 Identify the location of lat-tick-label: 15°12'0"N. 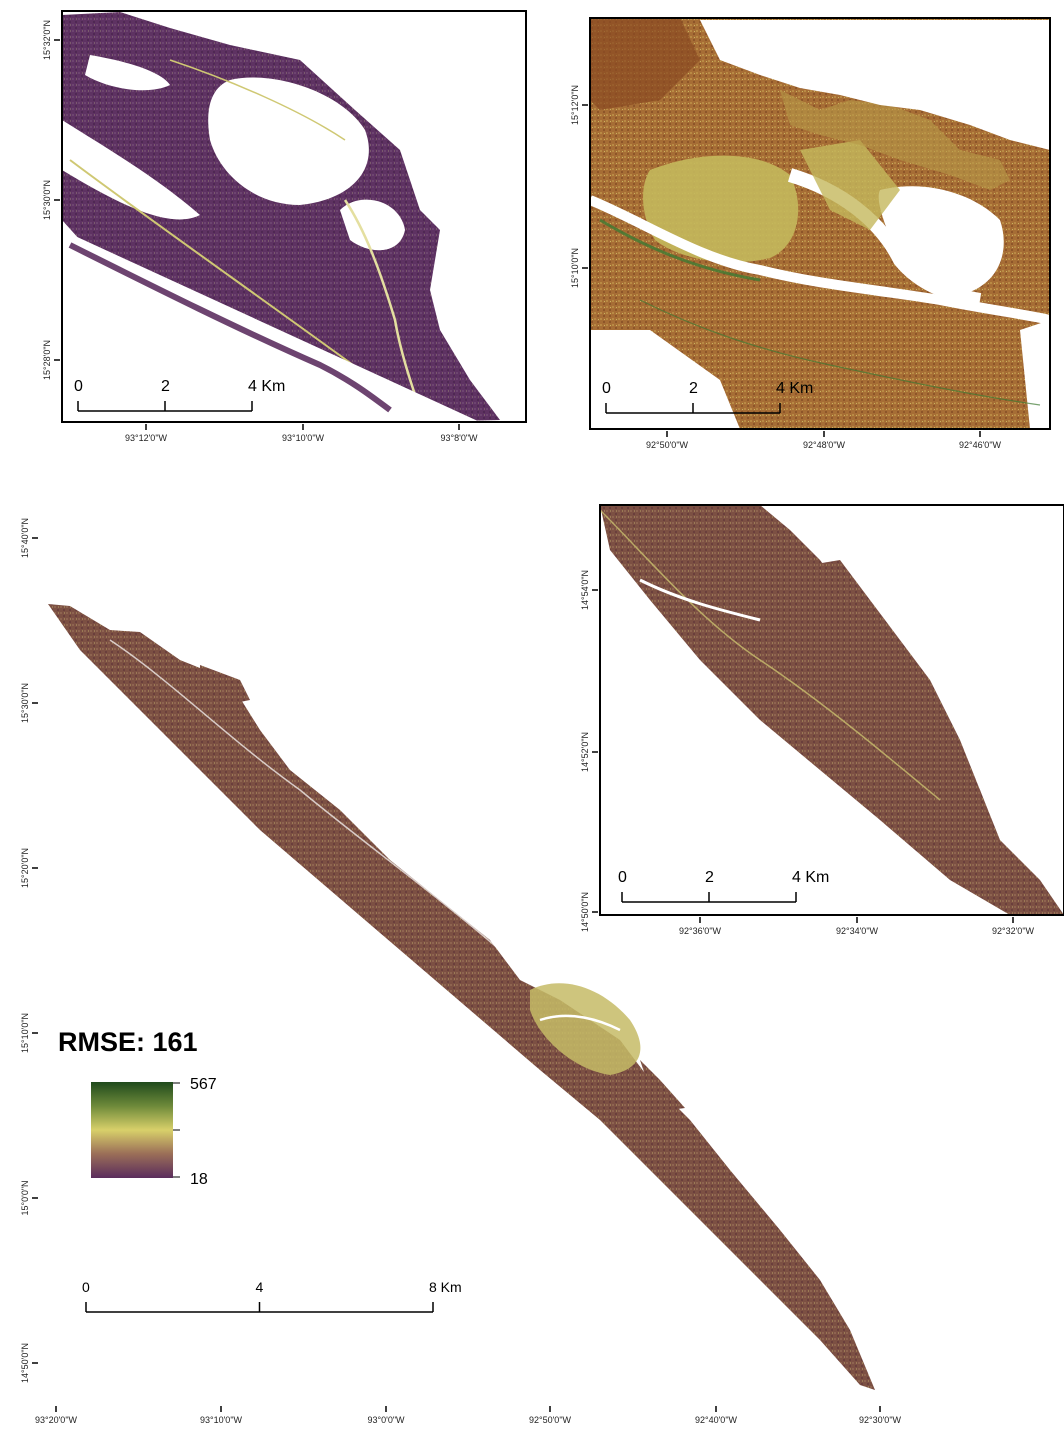
(575, 105).